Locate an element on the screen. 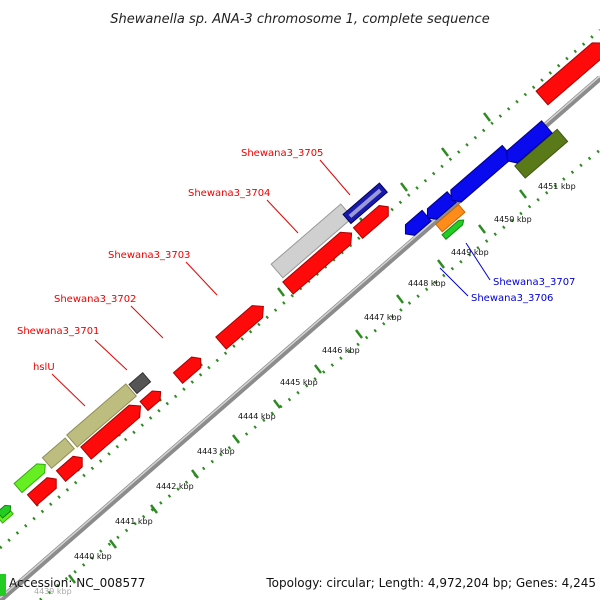  gene-light-green is located at coordinates (31, 477).